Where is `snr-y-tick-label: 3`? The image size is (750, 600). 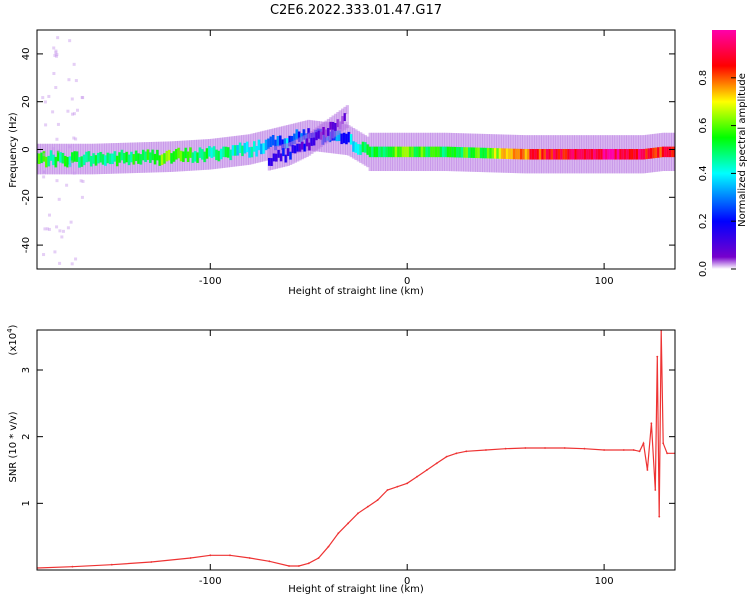 snr-y-tick-label: 3 is located at coordinates (26, 370).